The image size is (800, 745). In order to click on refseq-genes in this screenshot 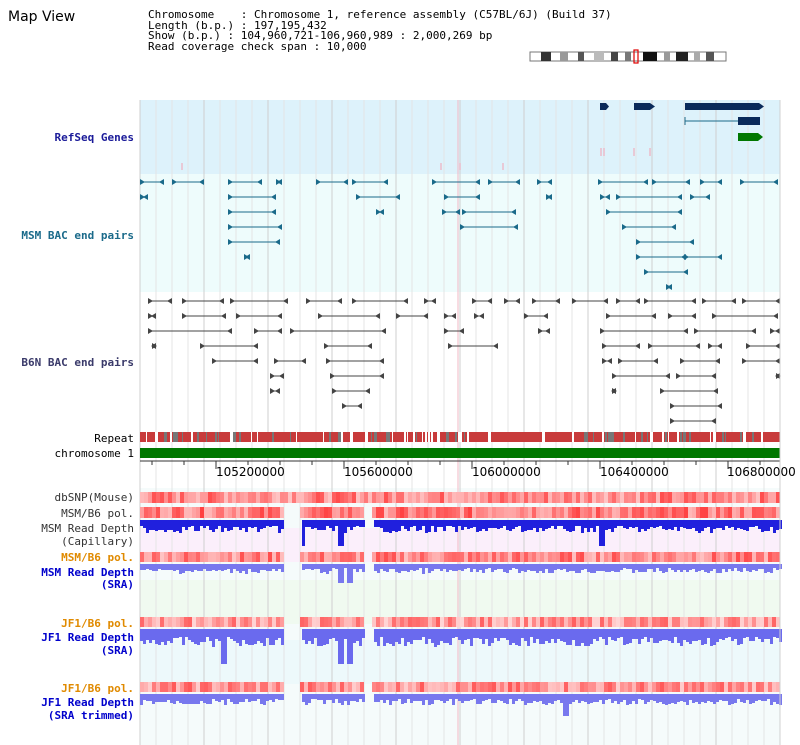, I will do `click(472, 136)`.